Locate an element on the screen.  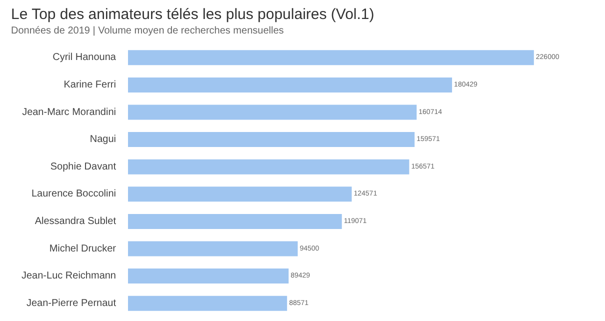
y-tick-label: Jean-Marc Morandini is located at coordinates (69, 112).